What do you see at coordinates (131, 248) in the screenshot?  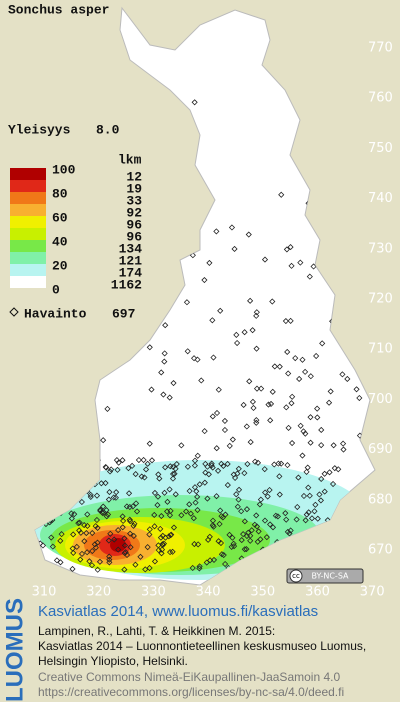 I see `legend-count: 134` at bounding box center [131, 248].